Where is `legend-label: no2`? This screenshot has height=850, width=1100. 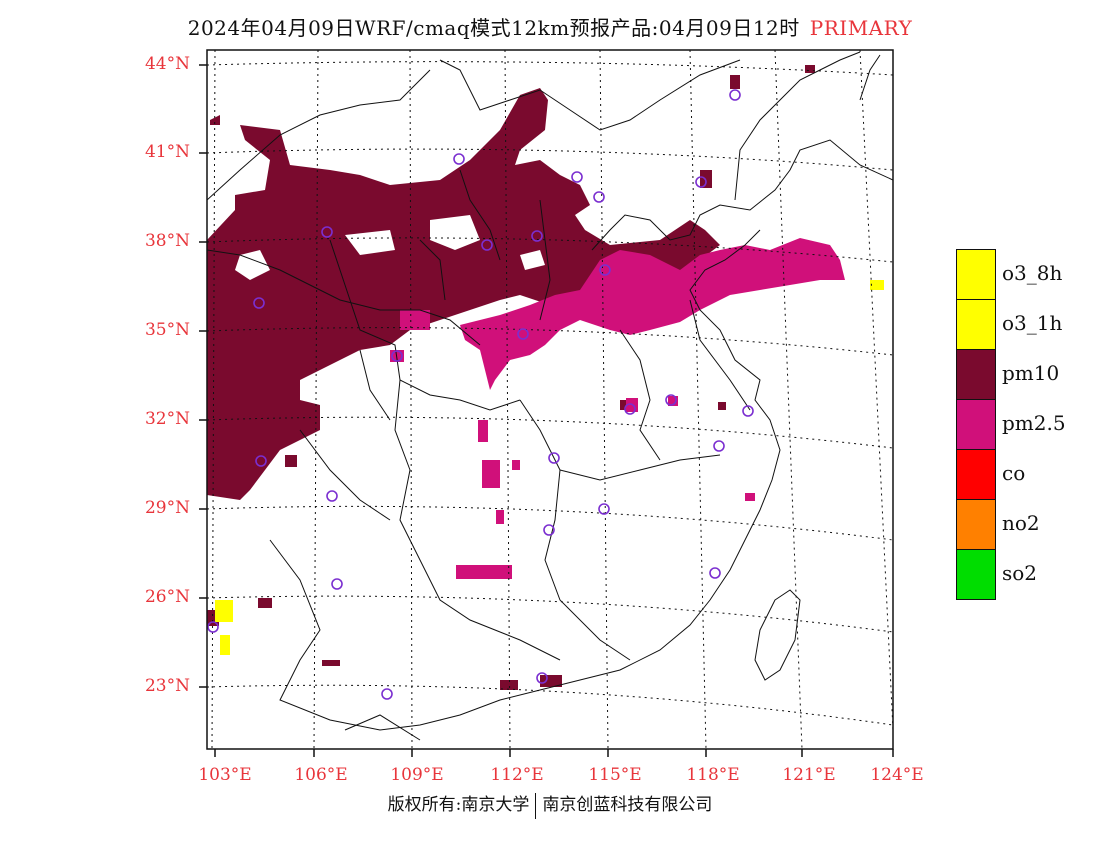 legend-label: no2 is located at coordinates (1021, 523).